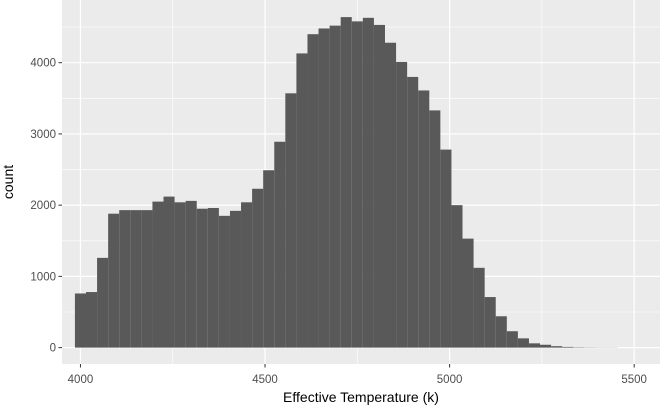  What do you see at coordinates (43, 277) in the screenshot?
I see `y-tick-label: 1000` at bounding box center [43, 277].